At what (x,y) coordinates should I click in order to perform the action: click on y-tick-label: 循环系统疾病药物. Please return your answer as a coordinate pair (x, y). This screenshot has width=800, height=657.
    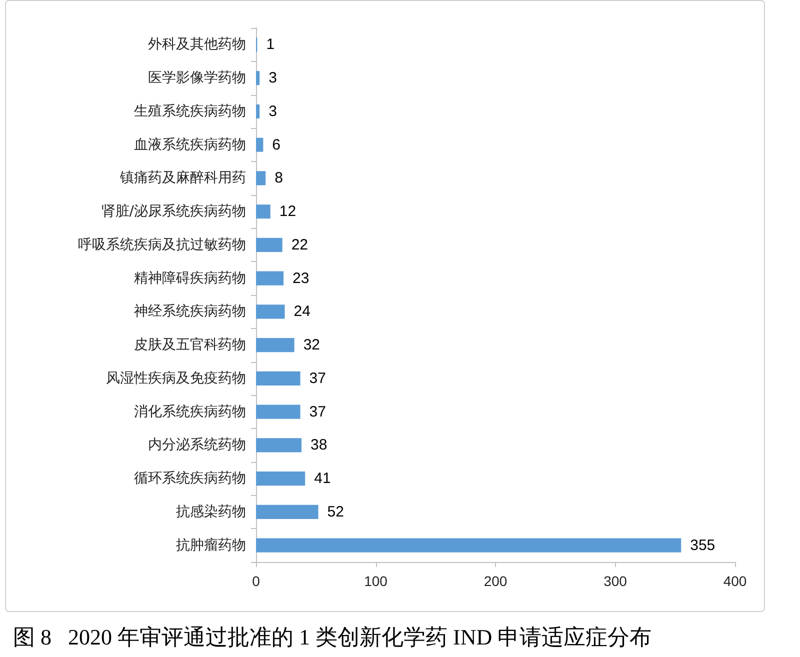
    Looking at the image, I should click on (190, 478).